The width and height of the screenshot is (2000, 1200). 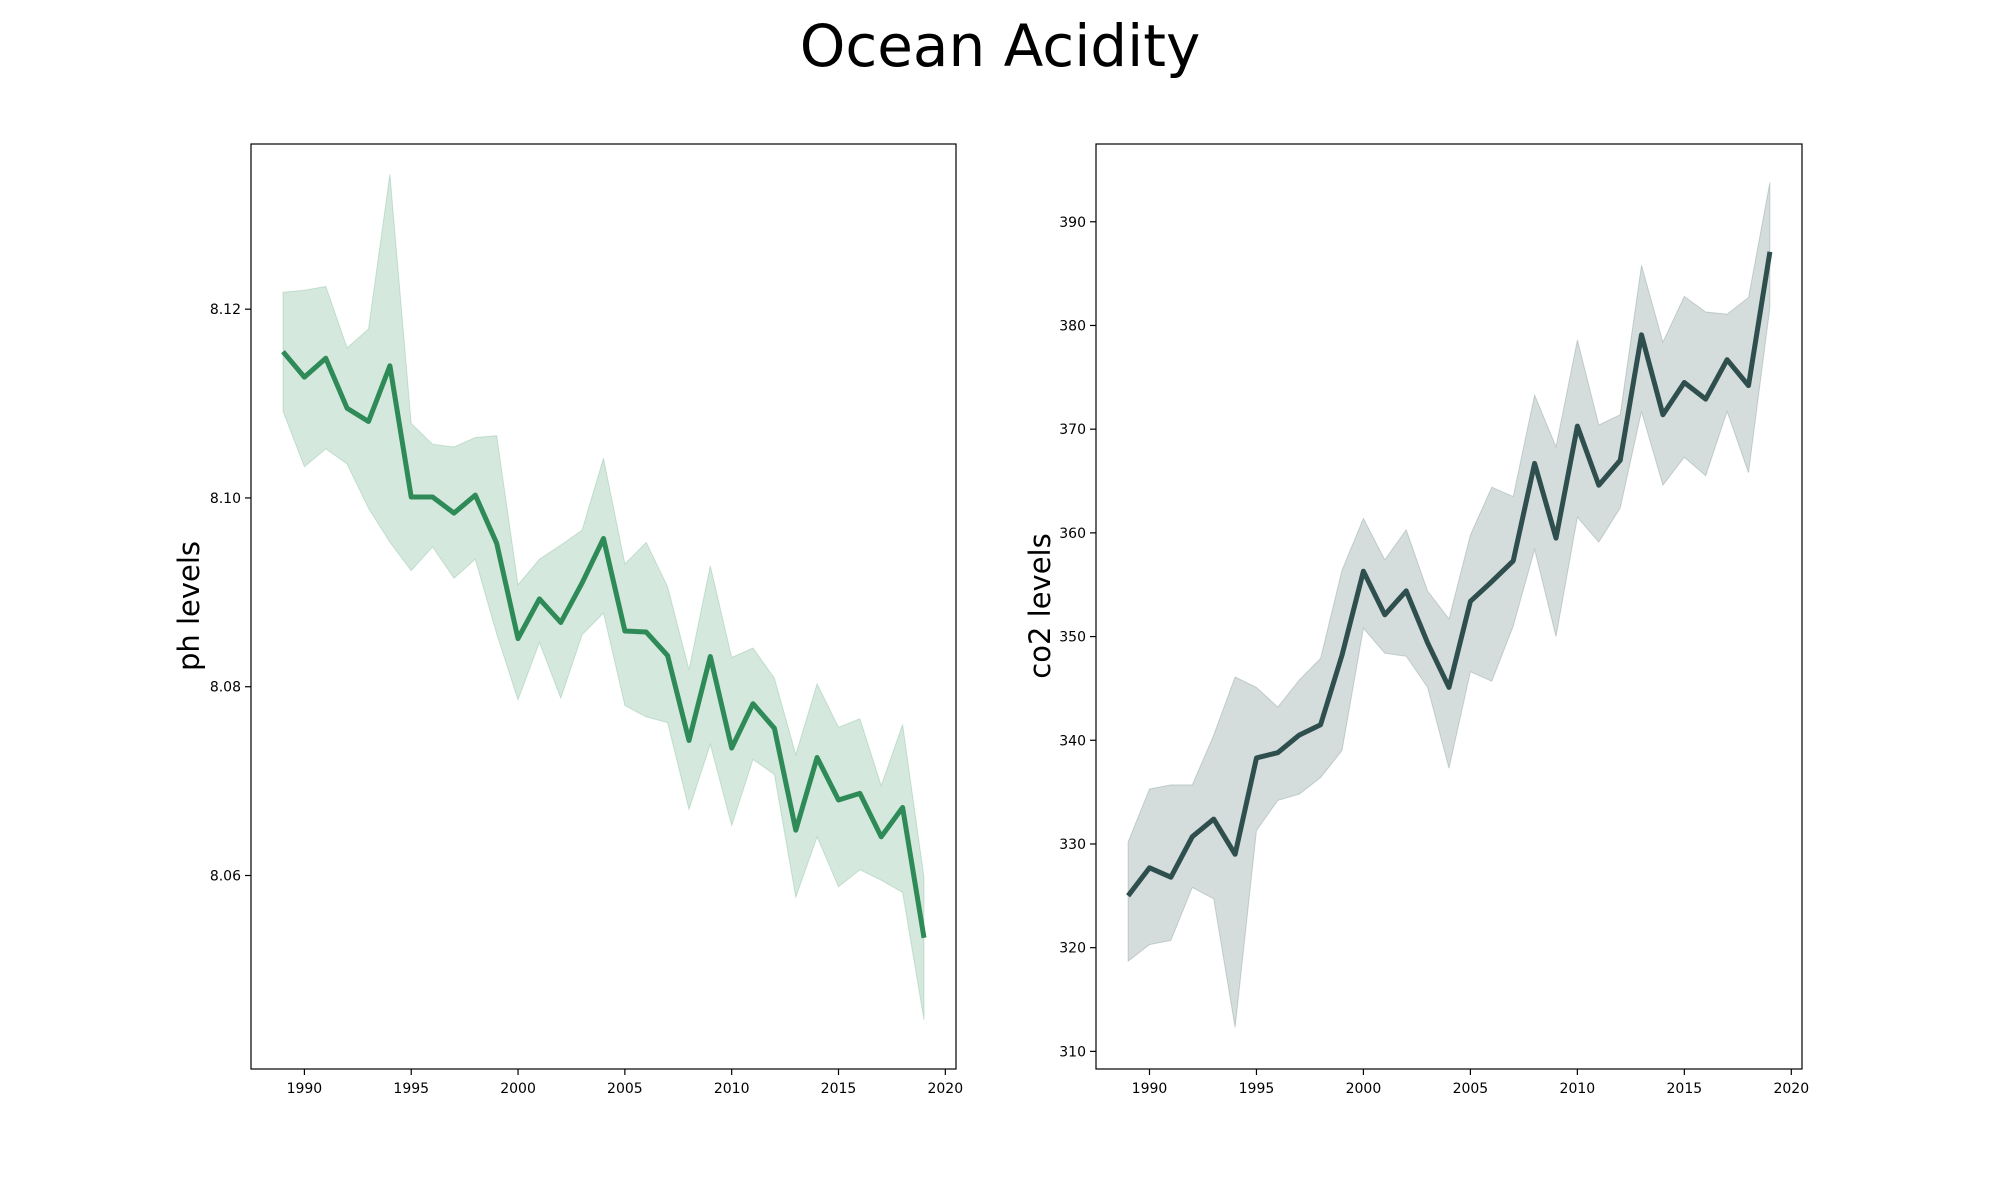 I want to click on ph-x-tick-label: 2010, so click(x=732, y=1089).